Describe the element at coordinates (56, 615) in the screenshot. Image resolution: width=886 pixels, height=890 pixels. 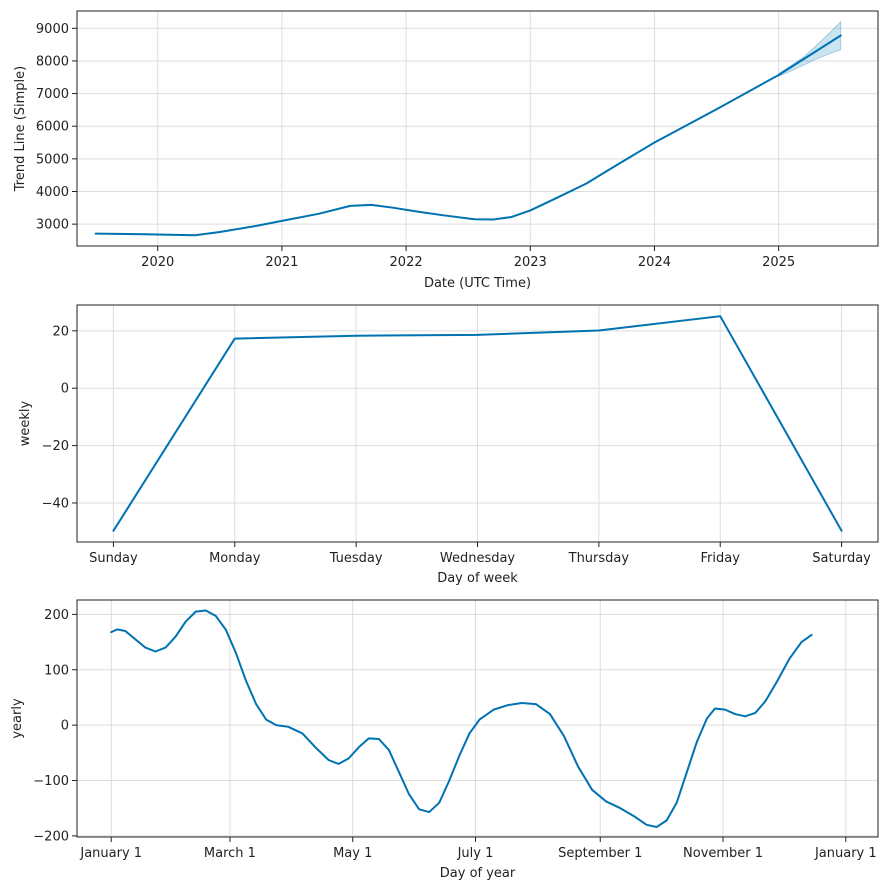
I see `y-tick-label: 200` at that location.